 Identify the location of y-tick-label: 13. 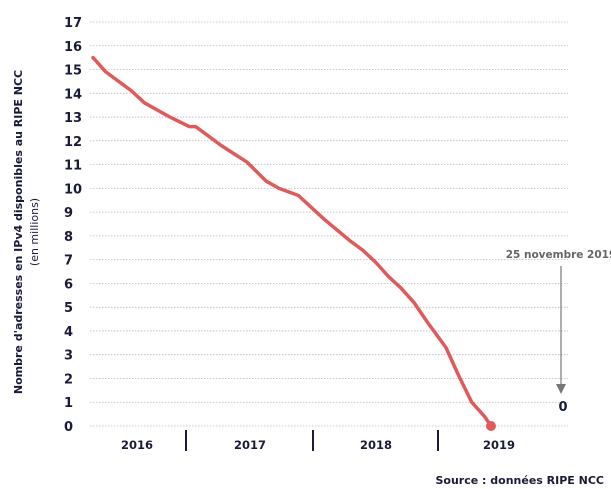
(73, 118).